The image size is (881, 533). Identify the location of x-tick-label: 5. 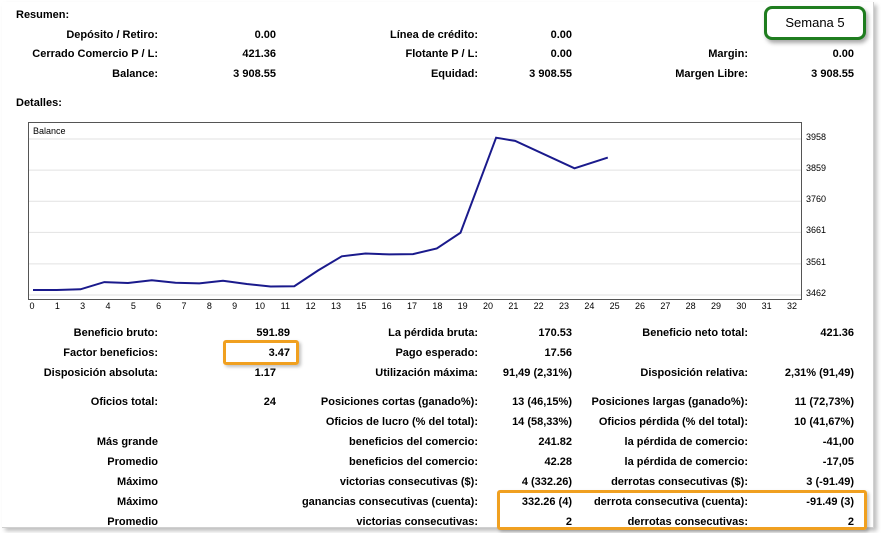
(133, 306).